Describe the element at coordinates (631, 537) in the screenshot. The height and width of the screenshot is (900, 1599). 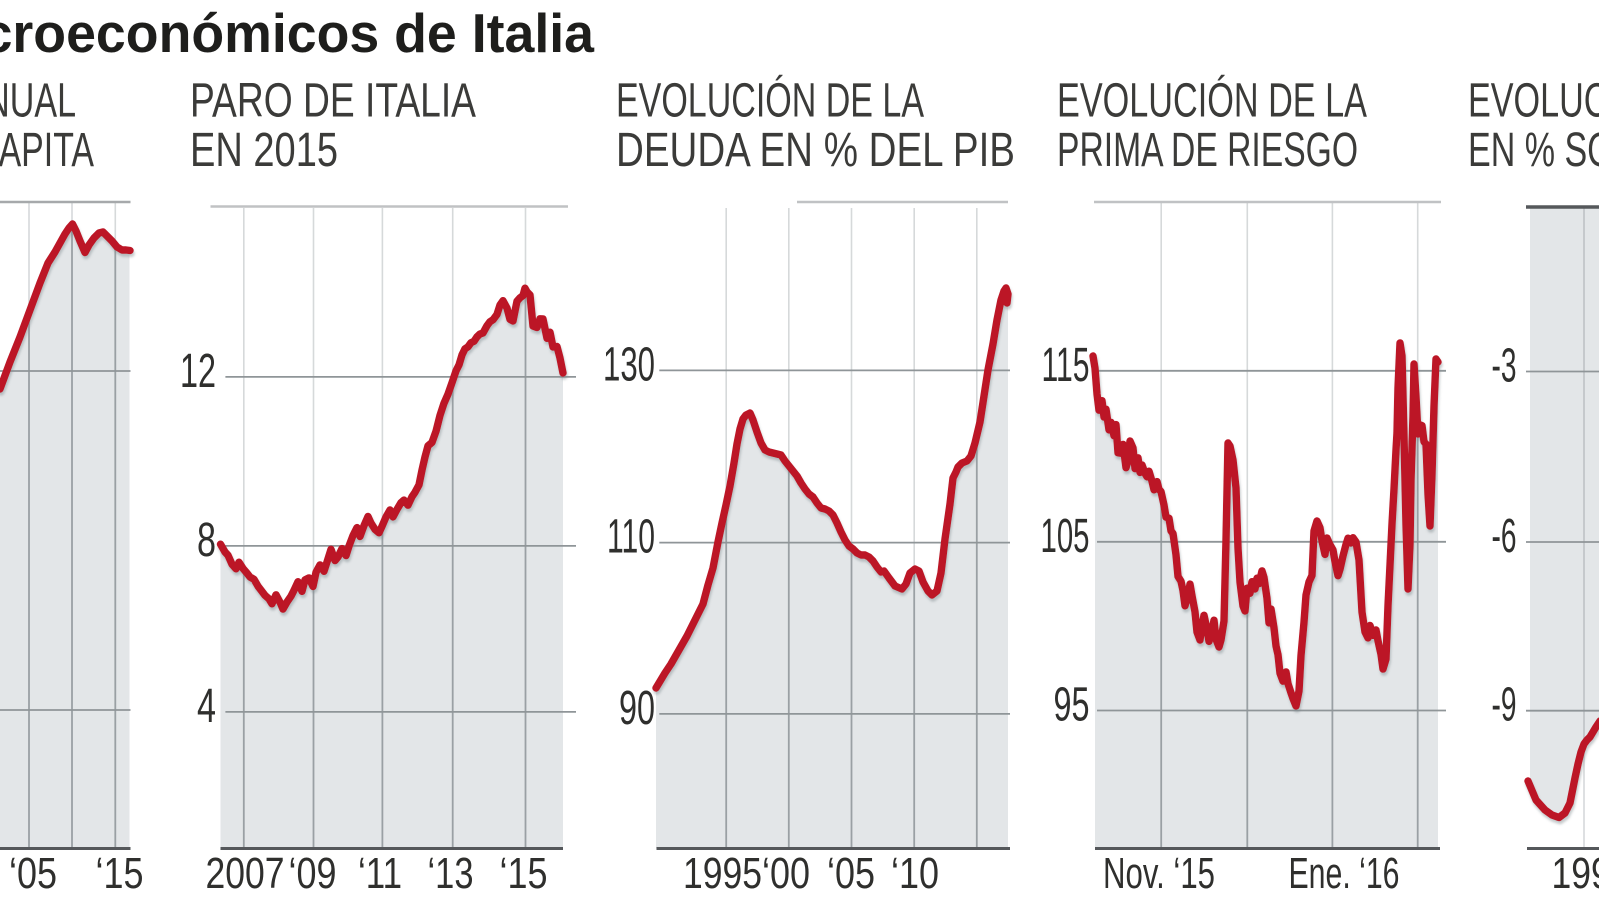
I see `svg-text: 110` at that location.